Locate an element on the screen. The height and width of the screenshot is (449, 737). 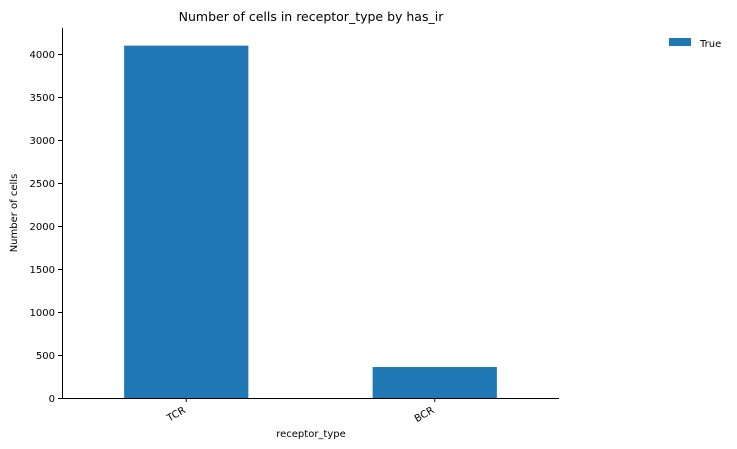
x-axis: TCR BCR is located at coordinates (300, 411).